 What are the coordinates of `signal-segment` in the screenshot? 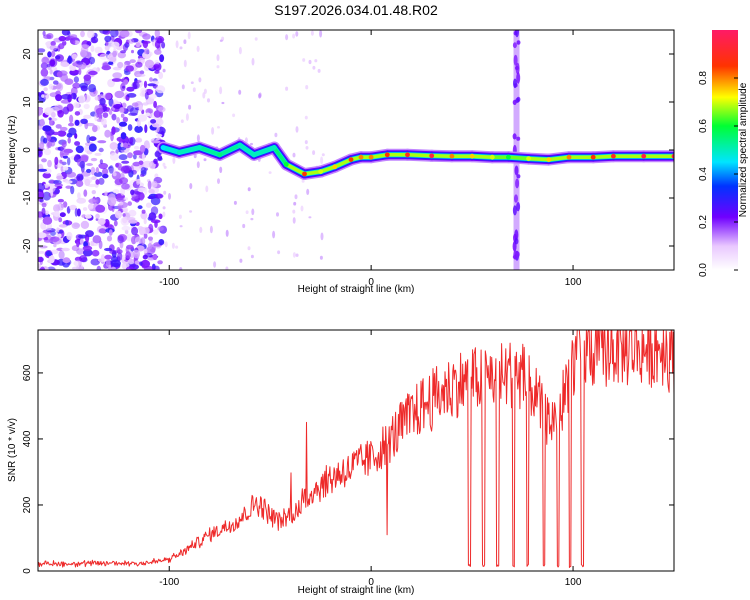 It's located at (229, 150).